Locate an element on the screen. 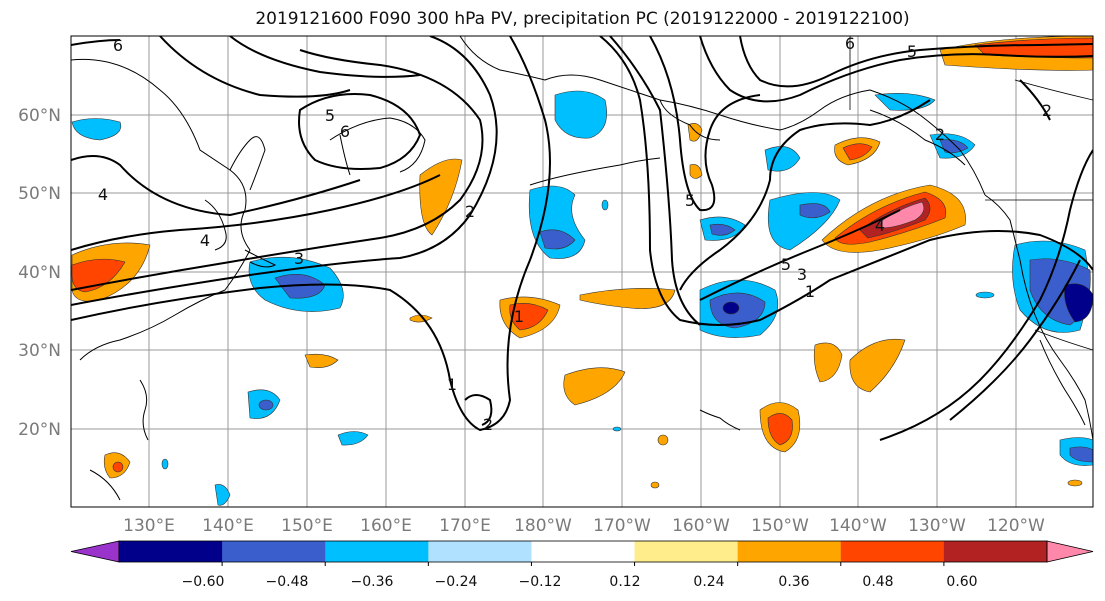  lat-label: 30°N is located at coordinates (39, 351).